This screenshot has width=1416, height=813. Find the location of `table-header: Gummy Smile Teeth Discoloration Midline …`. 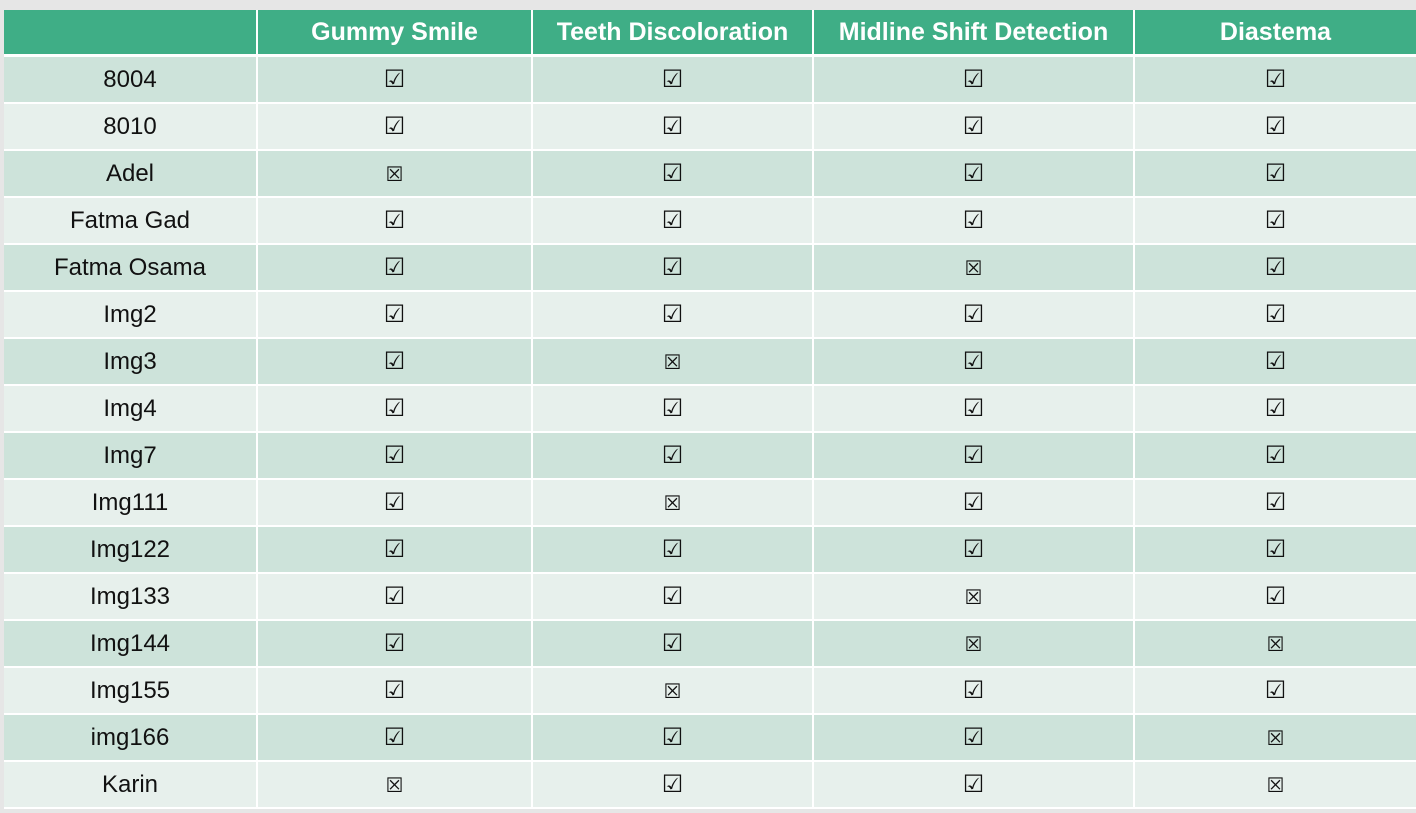

table-header: Gummy Smile Teeth Discoloration Midline … is located at coordinates (710, 33).